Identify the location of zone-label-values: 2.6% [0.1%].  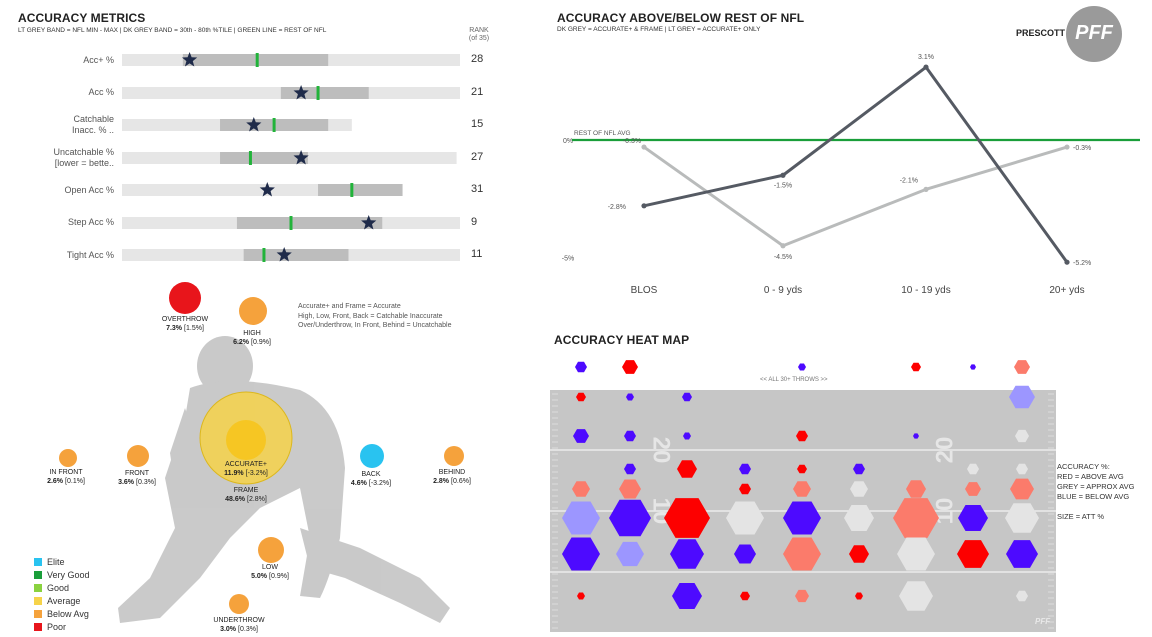
(66, 481).